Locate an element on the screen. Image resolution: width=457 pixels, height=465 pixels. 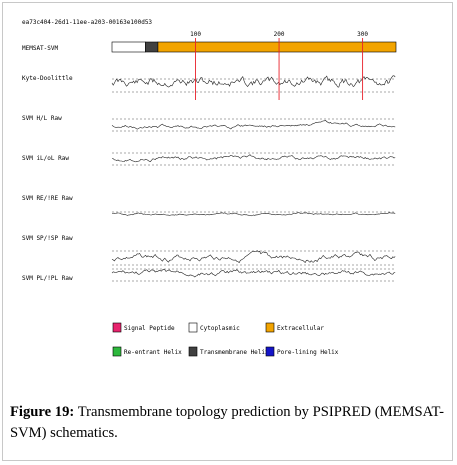
track-label-svm-sp: SVM SP/!SP Raw is located at coordinates (47, 238).